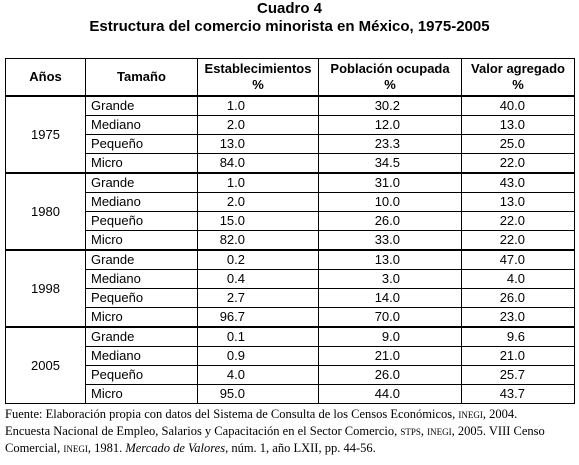  I want to click on value-cell: 2.7, so click(258, 298).